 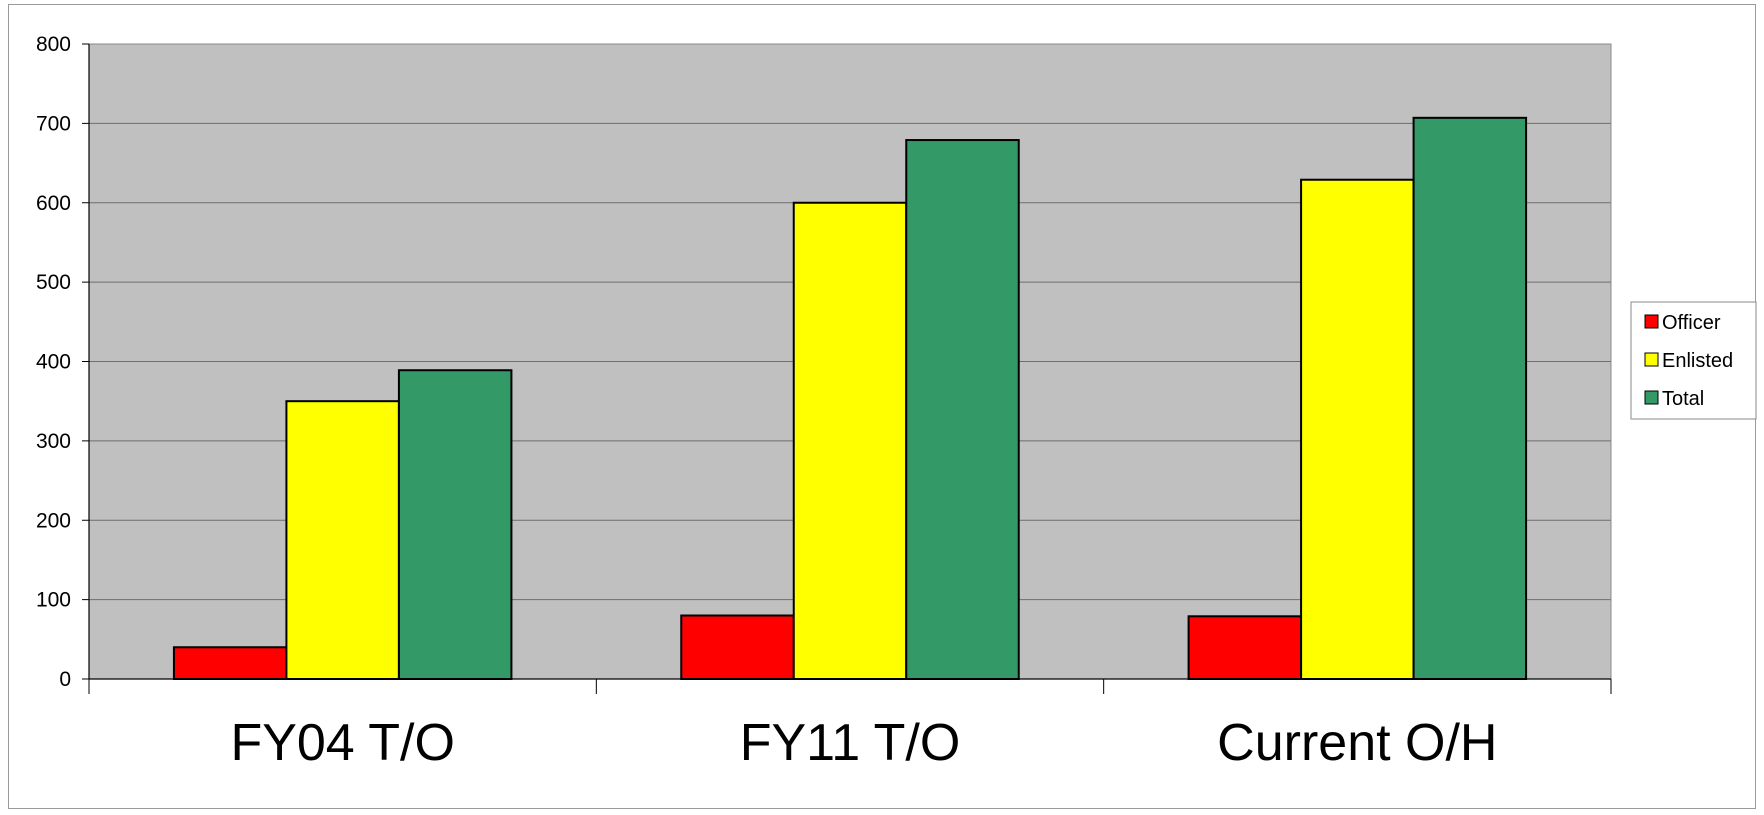 I want to click on y-tick-label: 0, so click(x=65, y=679).